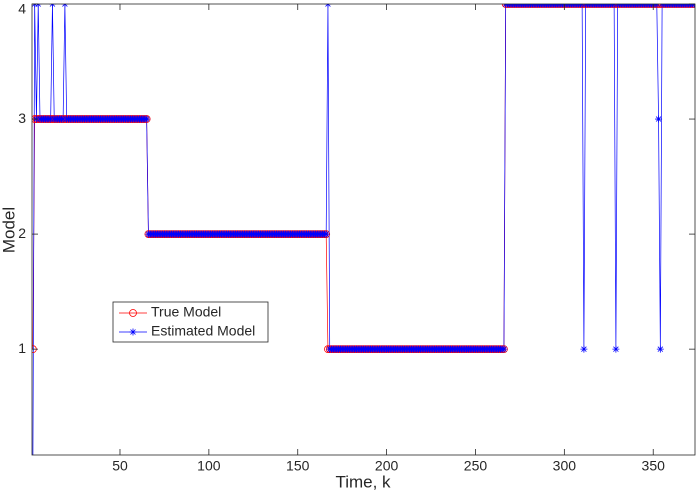 This screenshot has height=494, width=699. Describe the element at coordinates (654, 466) in the screenshot. I see `x-tick-label: 350` at that location.